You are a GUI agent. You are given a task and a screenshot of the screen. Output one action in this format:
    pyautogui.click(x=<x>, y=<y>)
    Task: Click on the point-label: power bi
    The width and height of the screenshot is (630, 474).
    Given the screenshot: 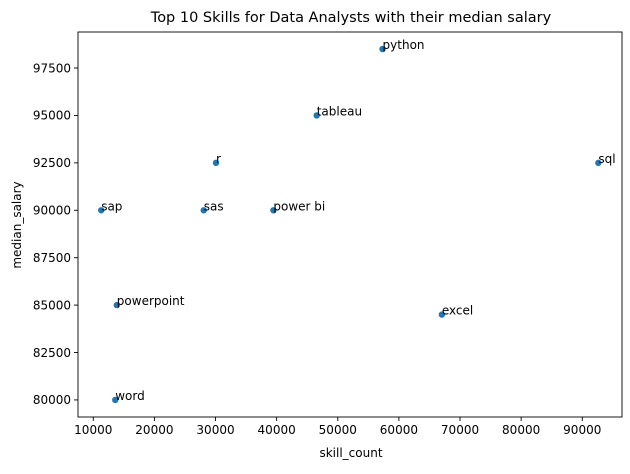 What is the action you would take?
    pyautogui.click(x=299, y=206)
    